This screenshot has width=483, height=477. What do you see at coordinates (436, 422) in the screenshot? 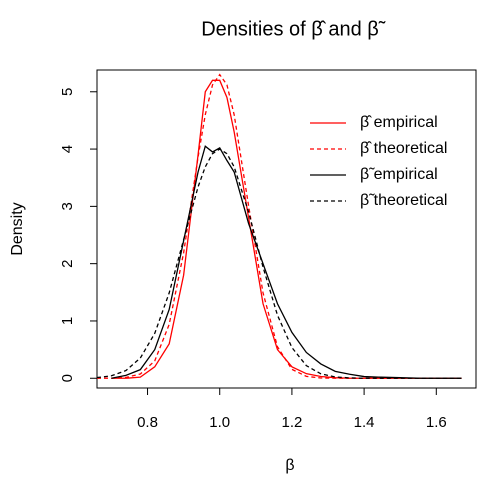
I see `x-tick-label: 1.6` at bounding box center [436, 422].